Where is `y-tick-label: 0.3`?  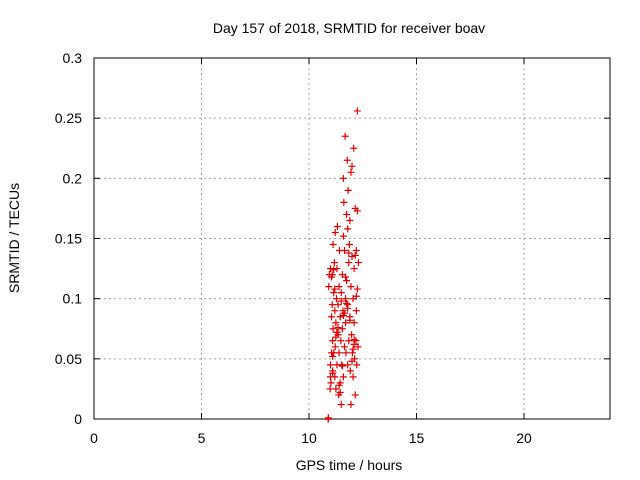
y-tick-label: 0.3 is located at coordinates (73, 58).